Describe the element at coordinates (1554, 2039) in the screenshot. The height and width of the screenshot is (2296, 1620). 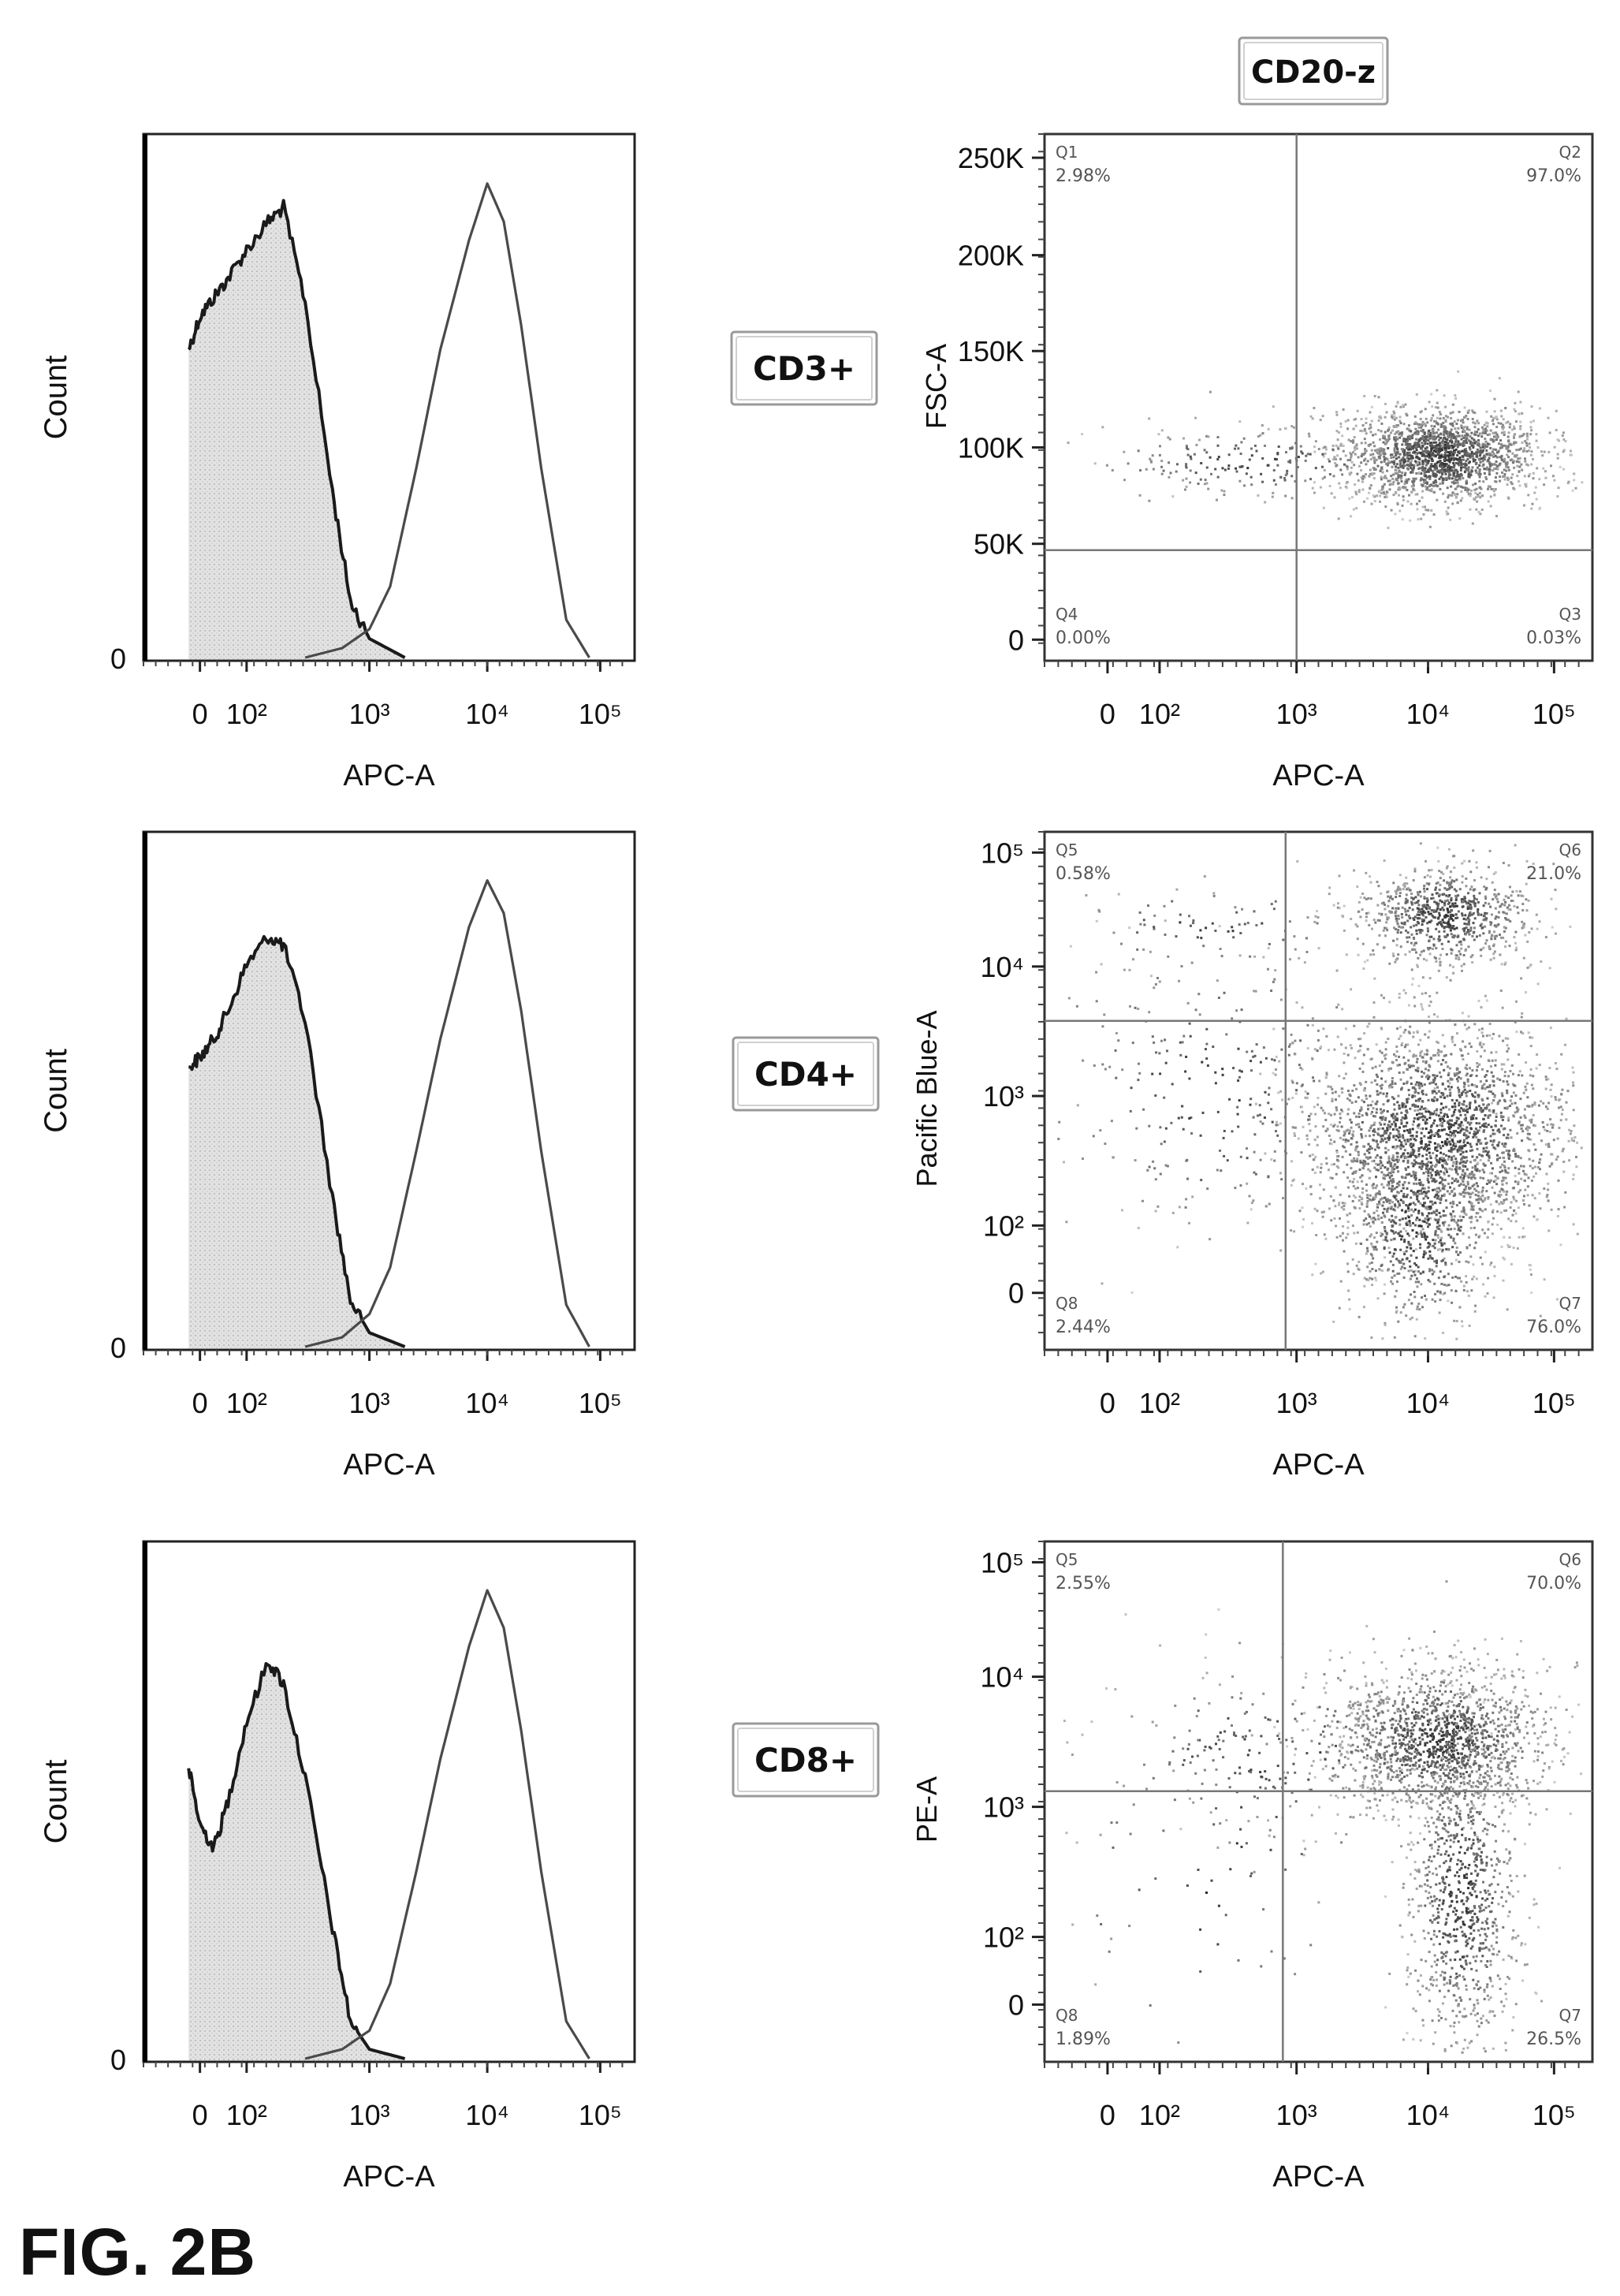
I see `quadrant-percent: 26.5%` at that location.